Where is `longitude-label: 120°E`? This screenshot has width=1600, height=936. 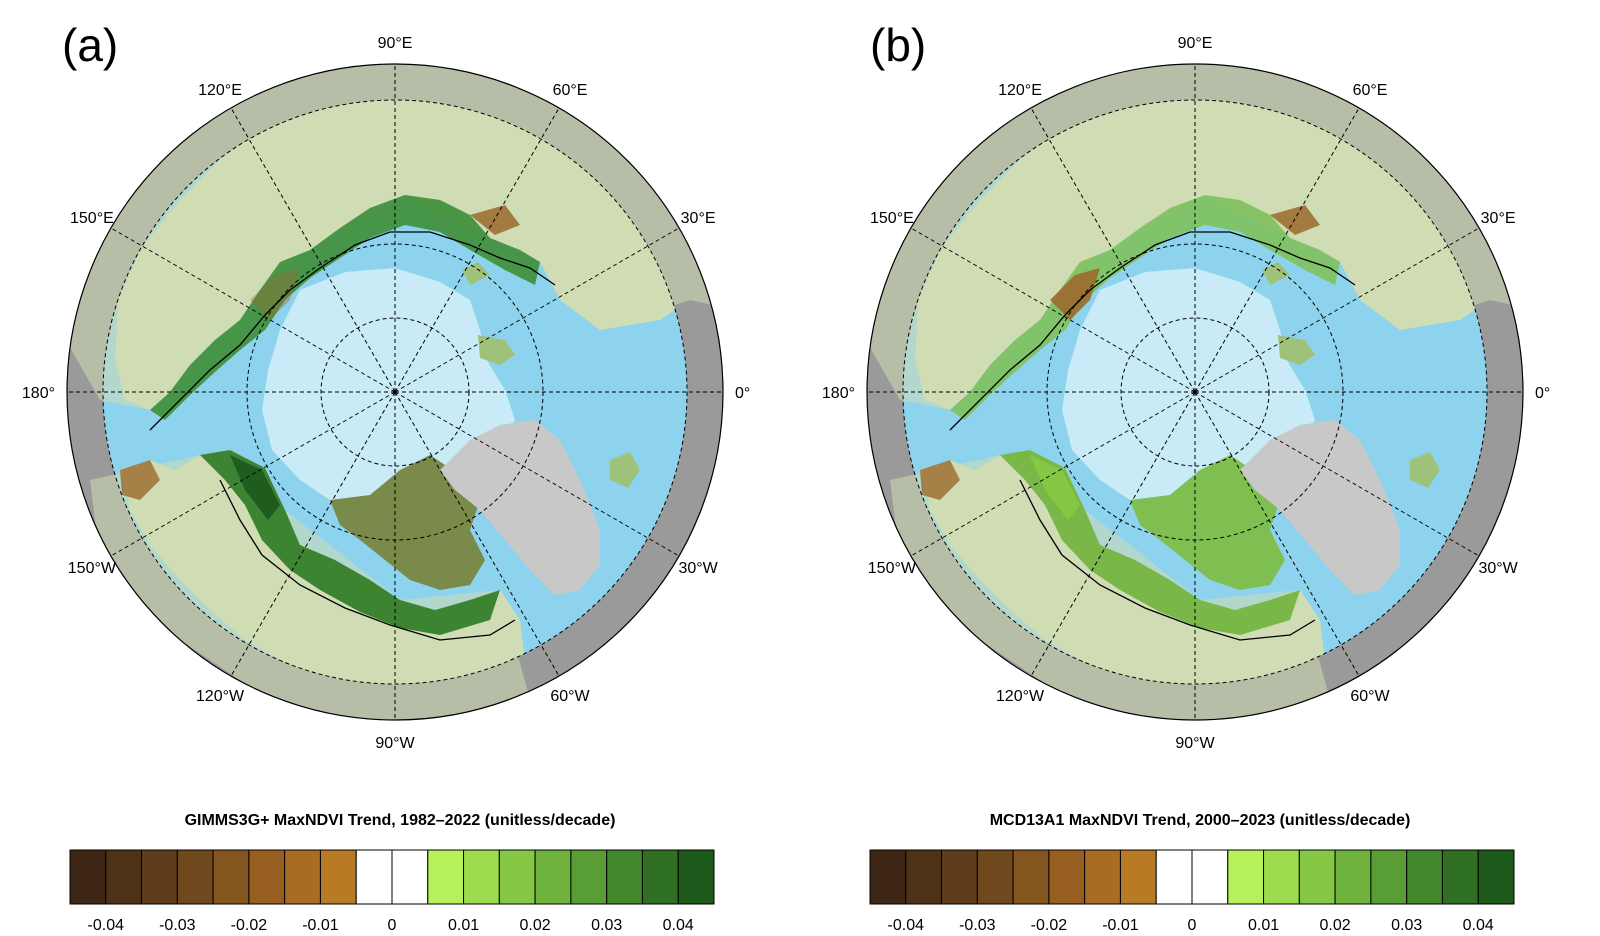 longitude-label: 120°E is located at coordinates (1020, 90).